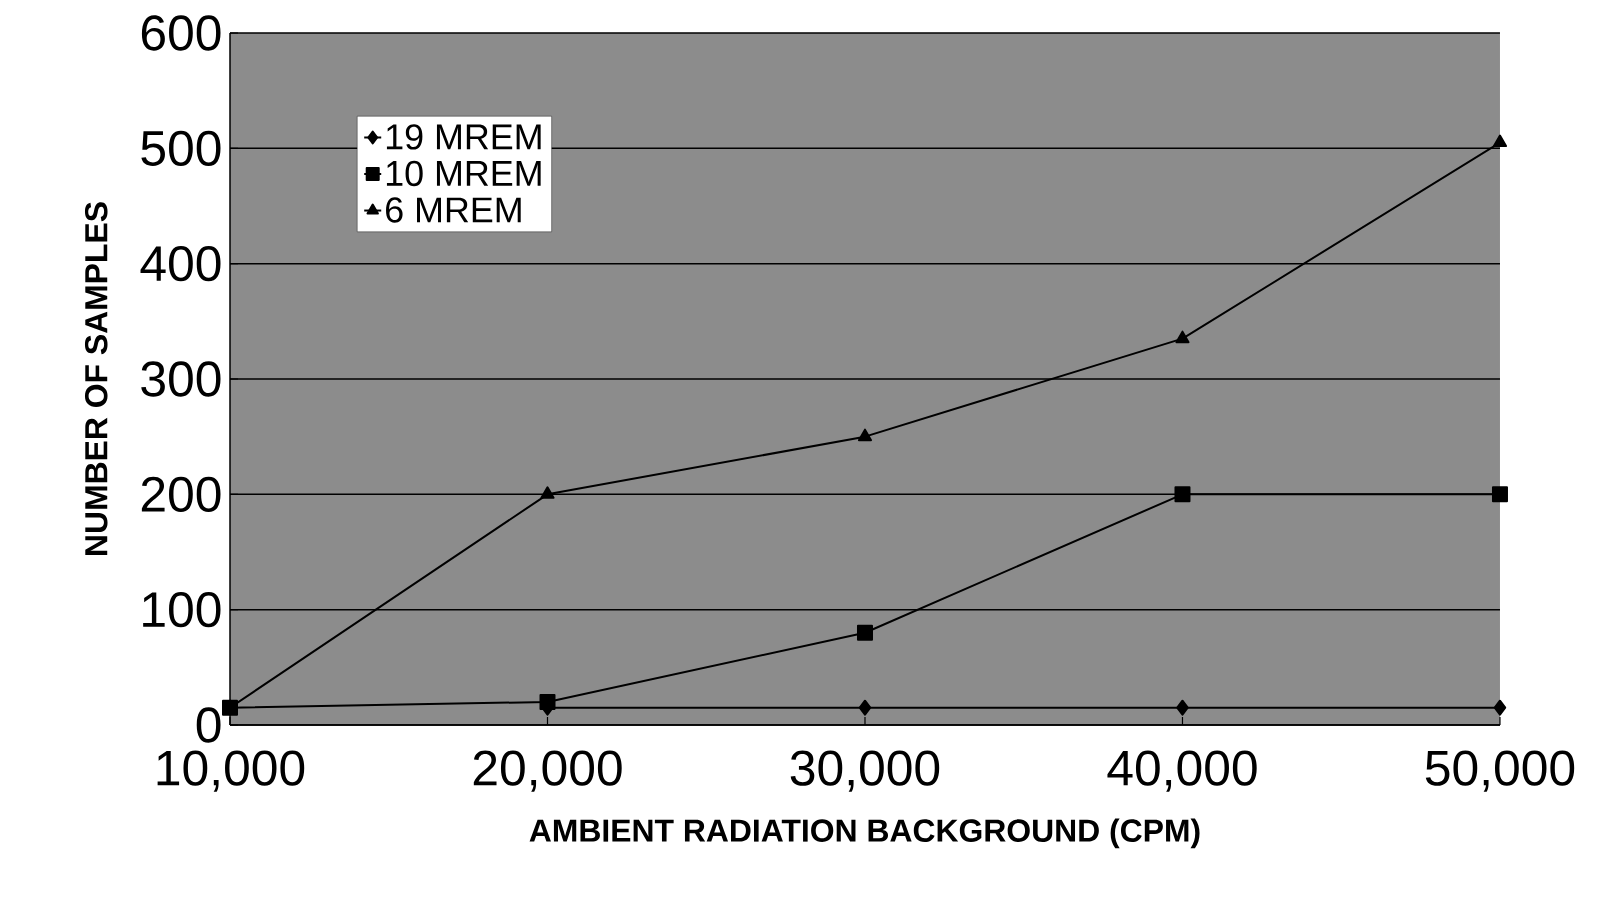  Describe the element at coordinates (181, 494) in the screenshot. I see `y-tick-label: 200` at that location.